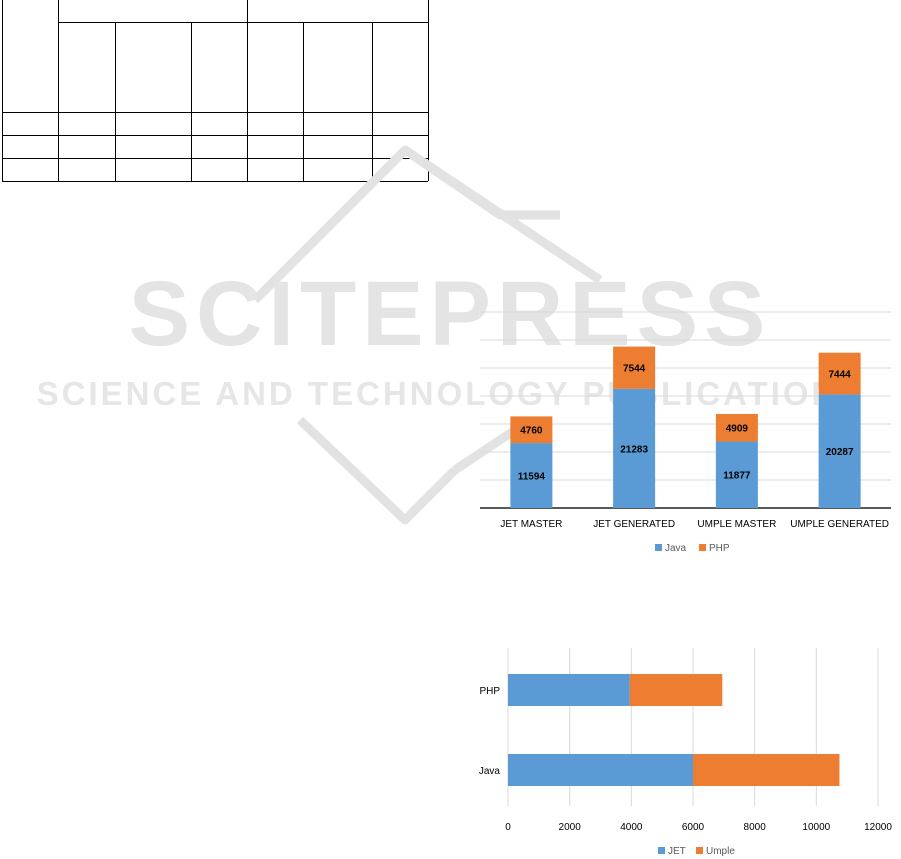 The image size is (901, 859). What do you see at coordinates (839, 524) in the screenshot?
I see `category-label: UMPLE GENERATED` at bounding box center [839, 524].